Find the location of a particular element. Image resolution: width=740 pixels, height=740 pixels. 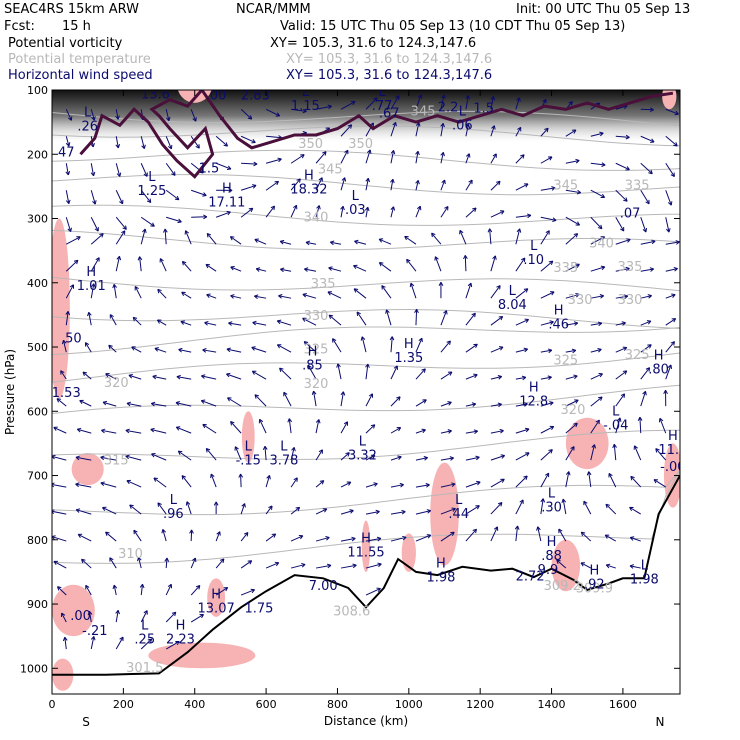

extremum-value: 47 is located at coordinates (66, 152).